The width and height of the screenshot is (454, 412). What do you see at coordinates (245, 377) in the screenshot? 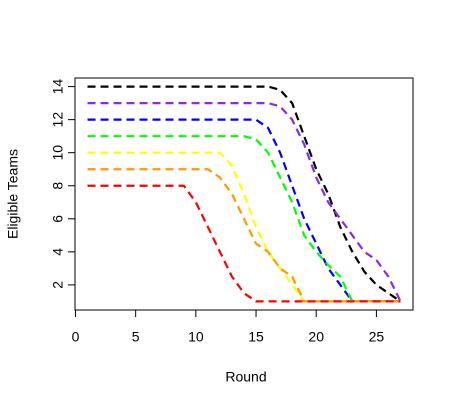
I see `x-axis-label: Round` at bounding box center [245, 377].